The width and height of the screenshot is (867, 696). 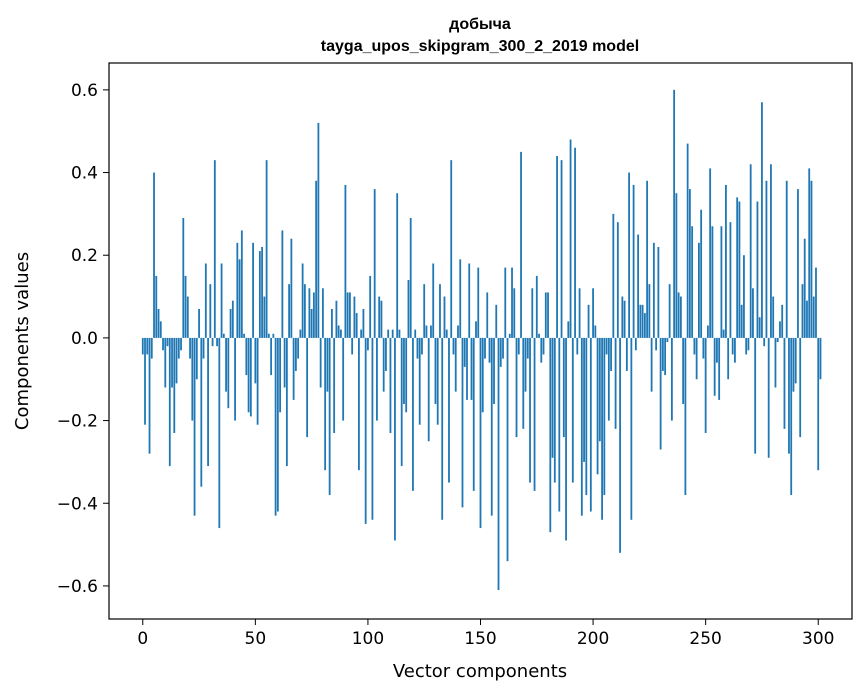 I want to click on chart-title: добыча, so click(x=480, y=24).